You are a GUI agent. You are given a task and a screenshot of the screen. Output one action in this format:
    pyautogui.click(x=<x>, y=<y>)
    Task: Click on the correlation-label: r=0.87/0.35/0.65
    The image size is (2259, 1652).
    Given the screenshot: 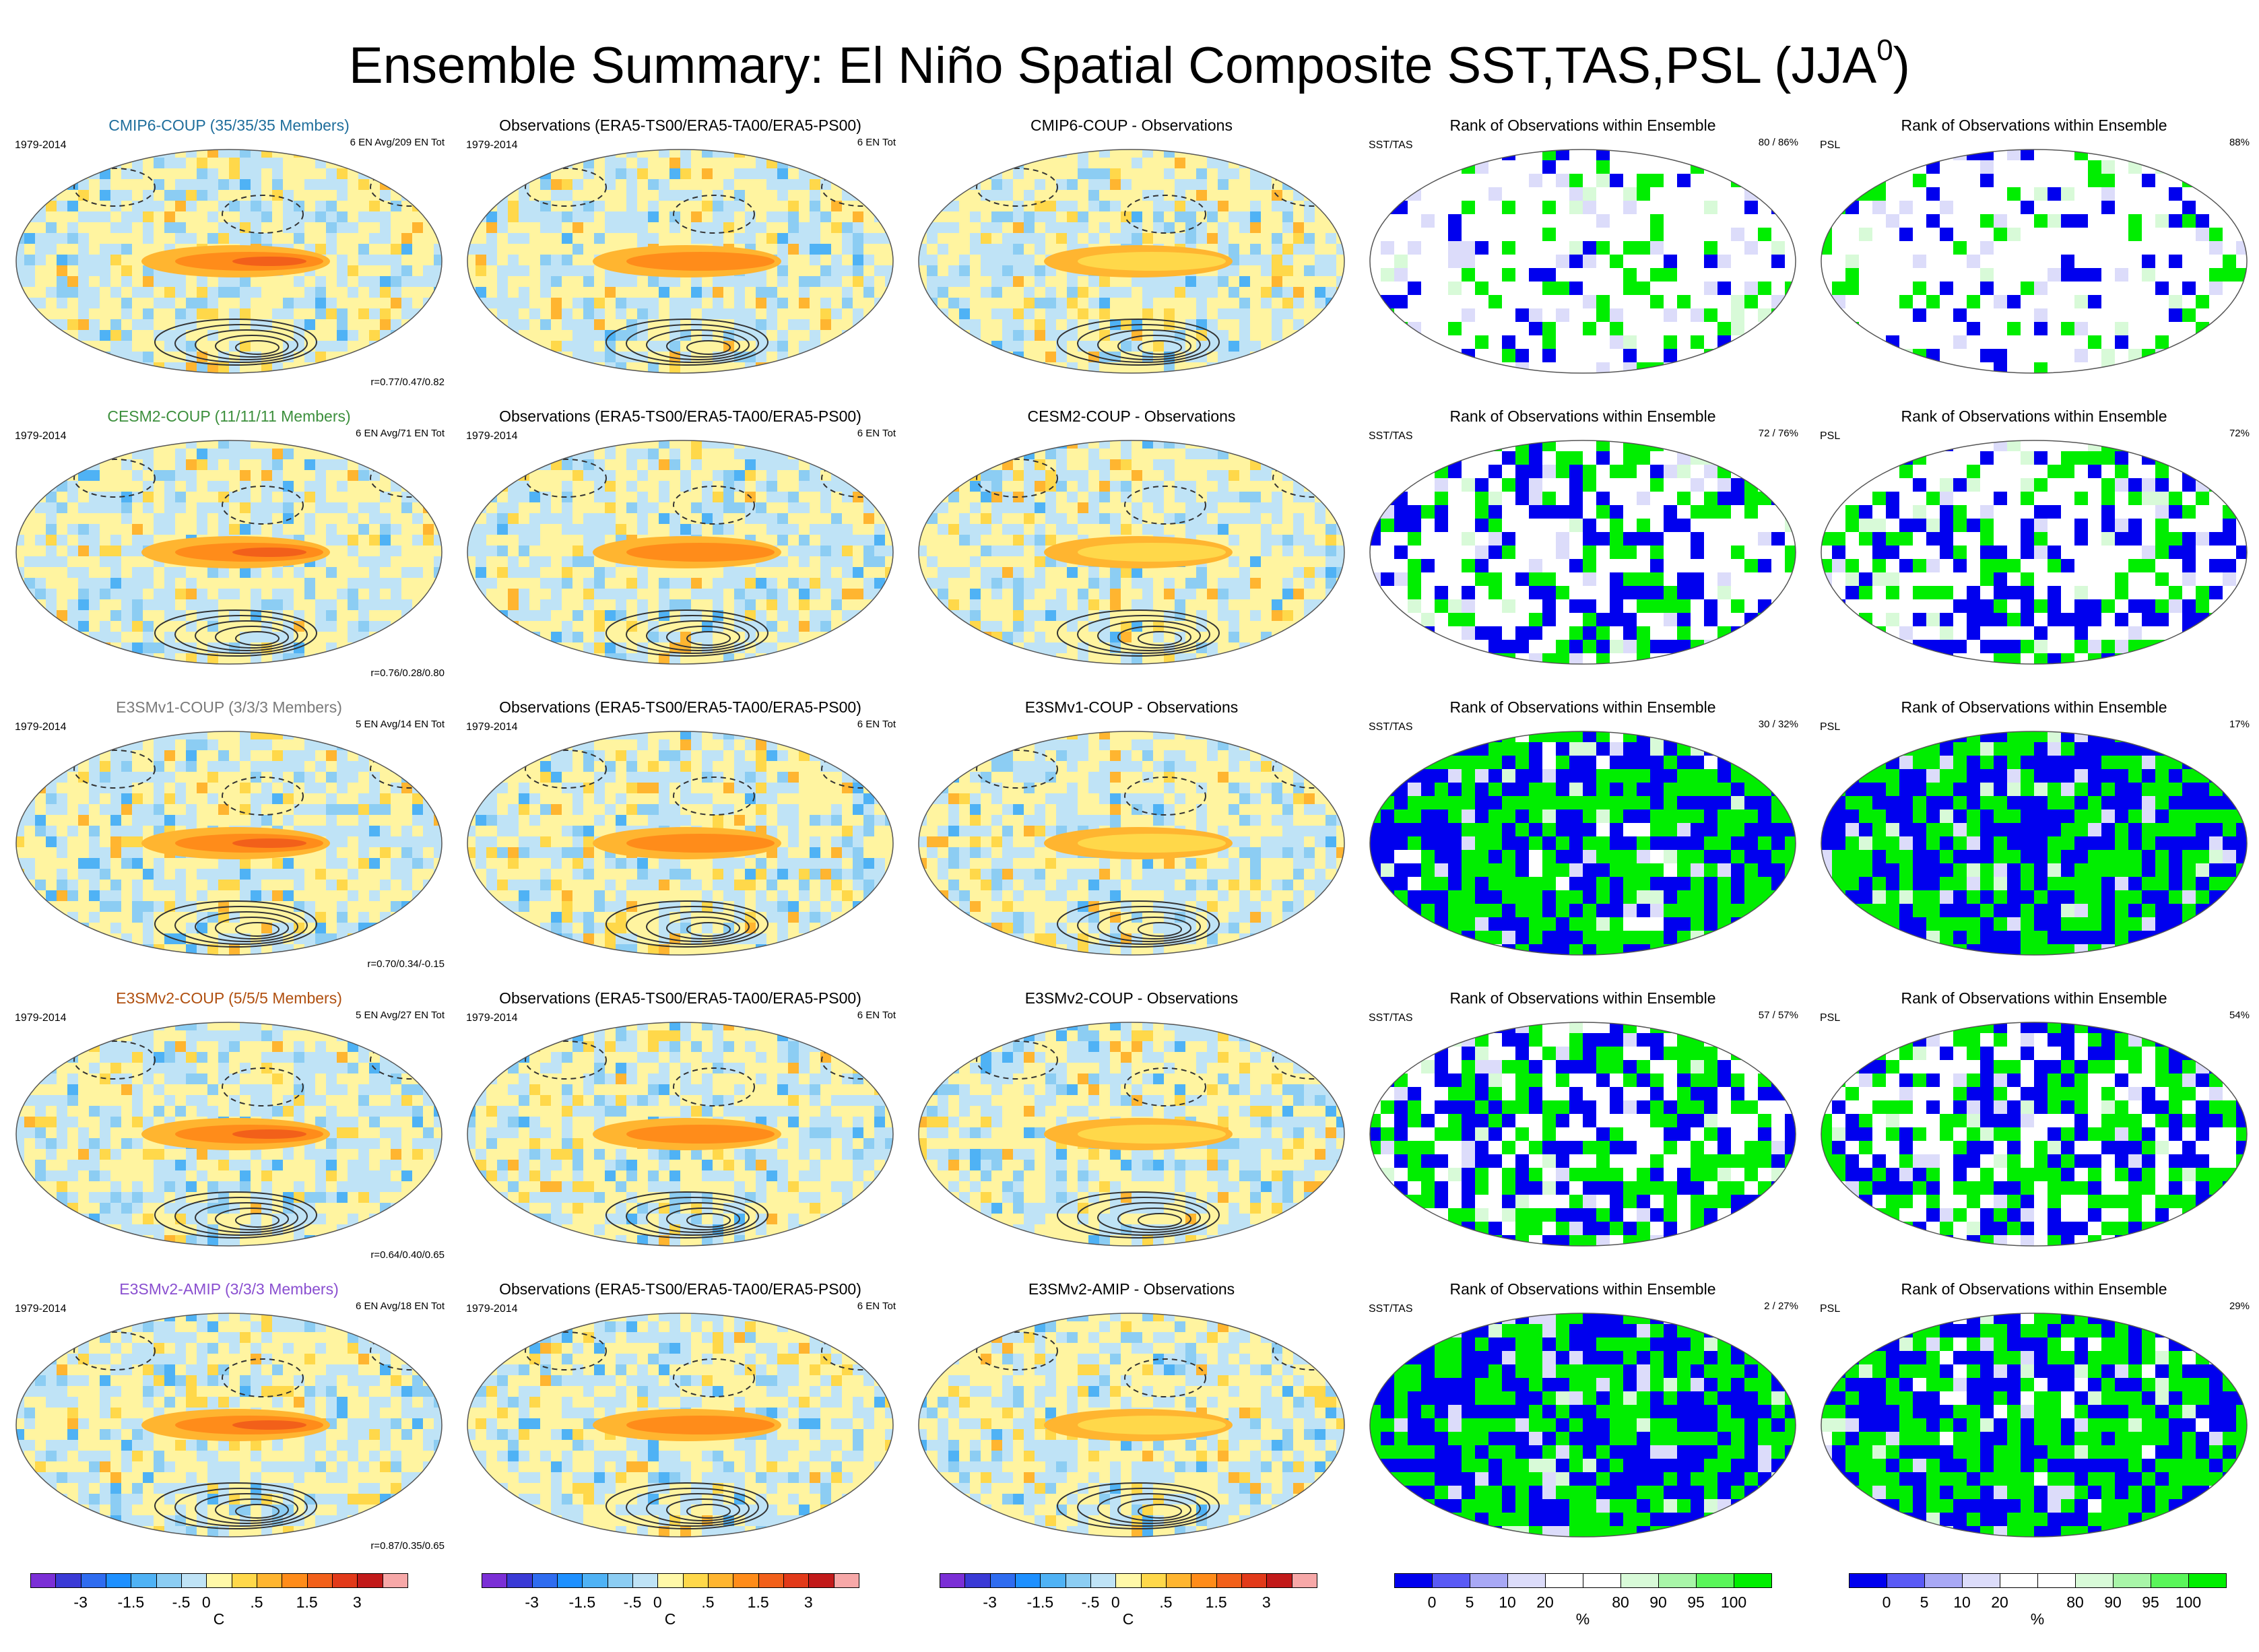 What is the action you would take?
    pyautogui.click(x=407, y=1546)
    